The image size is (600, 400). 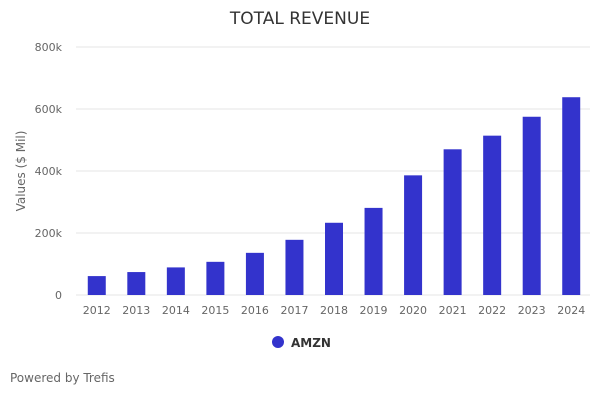 What do you see at coordinates (58, 295) in the screenshot?
I see `y-tick-label: 0` at bounding box center [58, 295].